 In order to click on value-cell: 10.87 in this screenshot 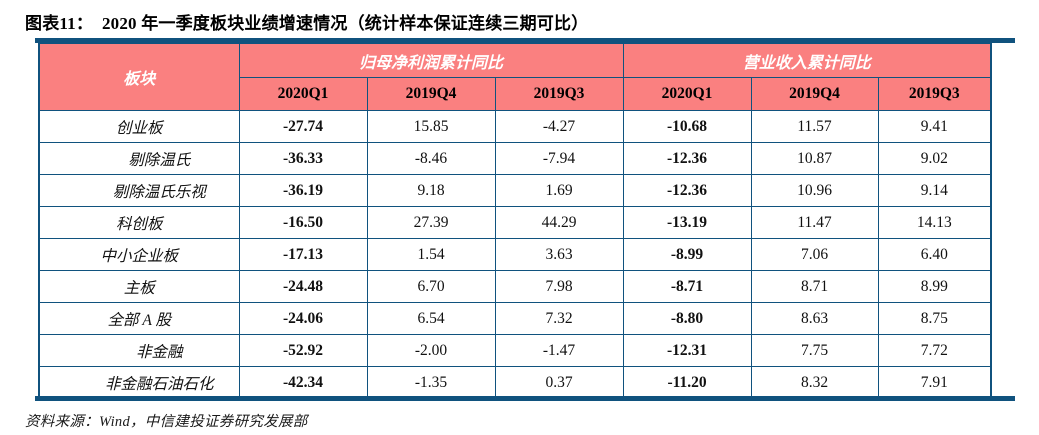, I will do `click(814, 158)`.